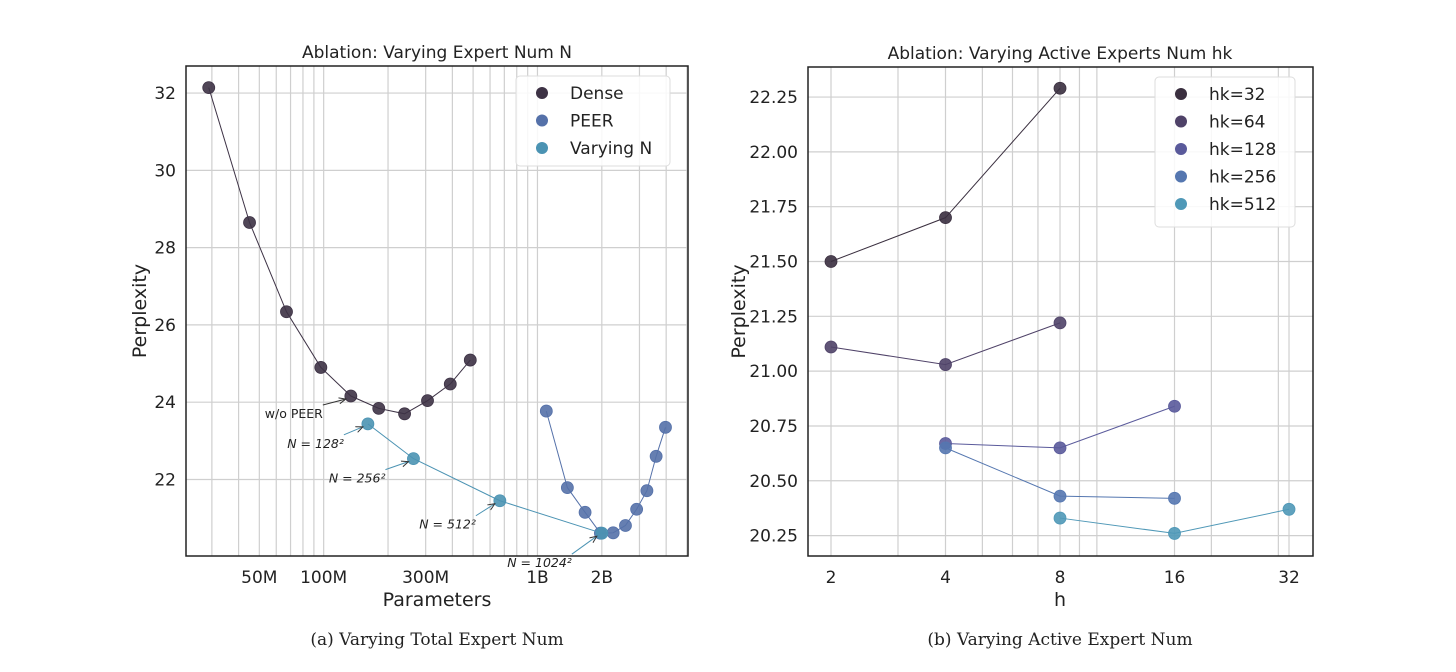 This screenshot has height=672, width=1456. I want to click on legend-label: Varying N, so click(611, 149).